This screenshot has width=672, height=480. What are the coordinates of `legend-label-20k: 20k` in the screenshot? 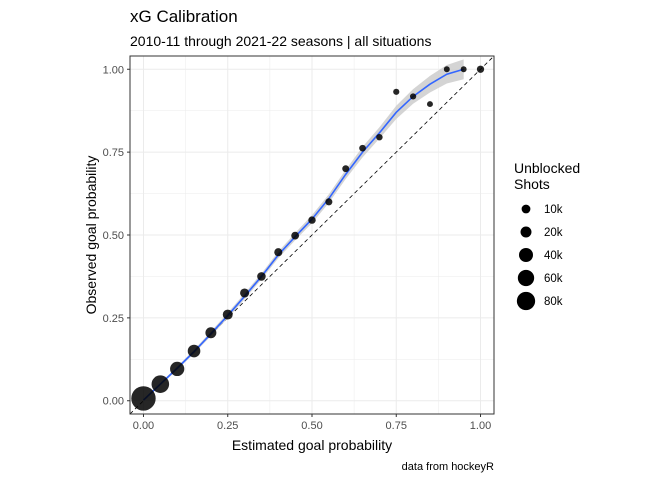 It's located at (553, 233).